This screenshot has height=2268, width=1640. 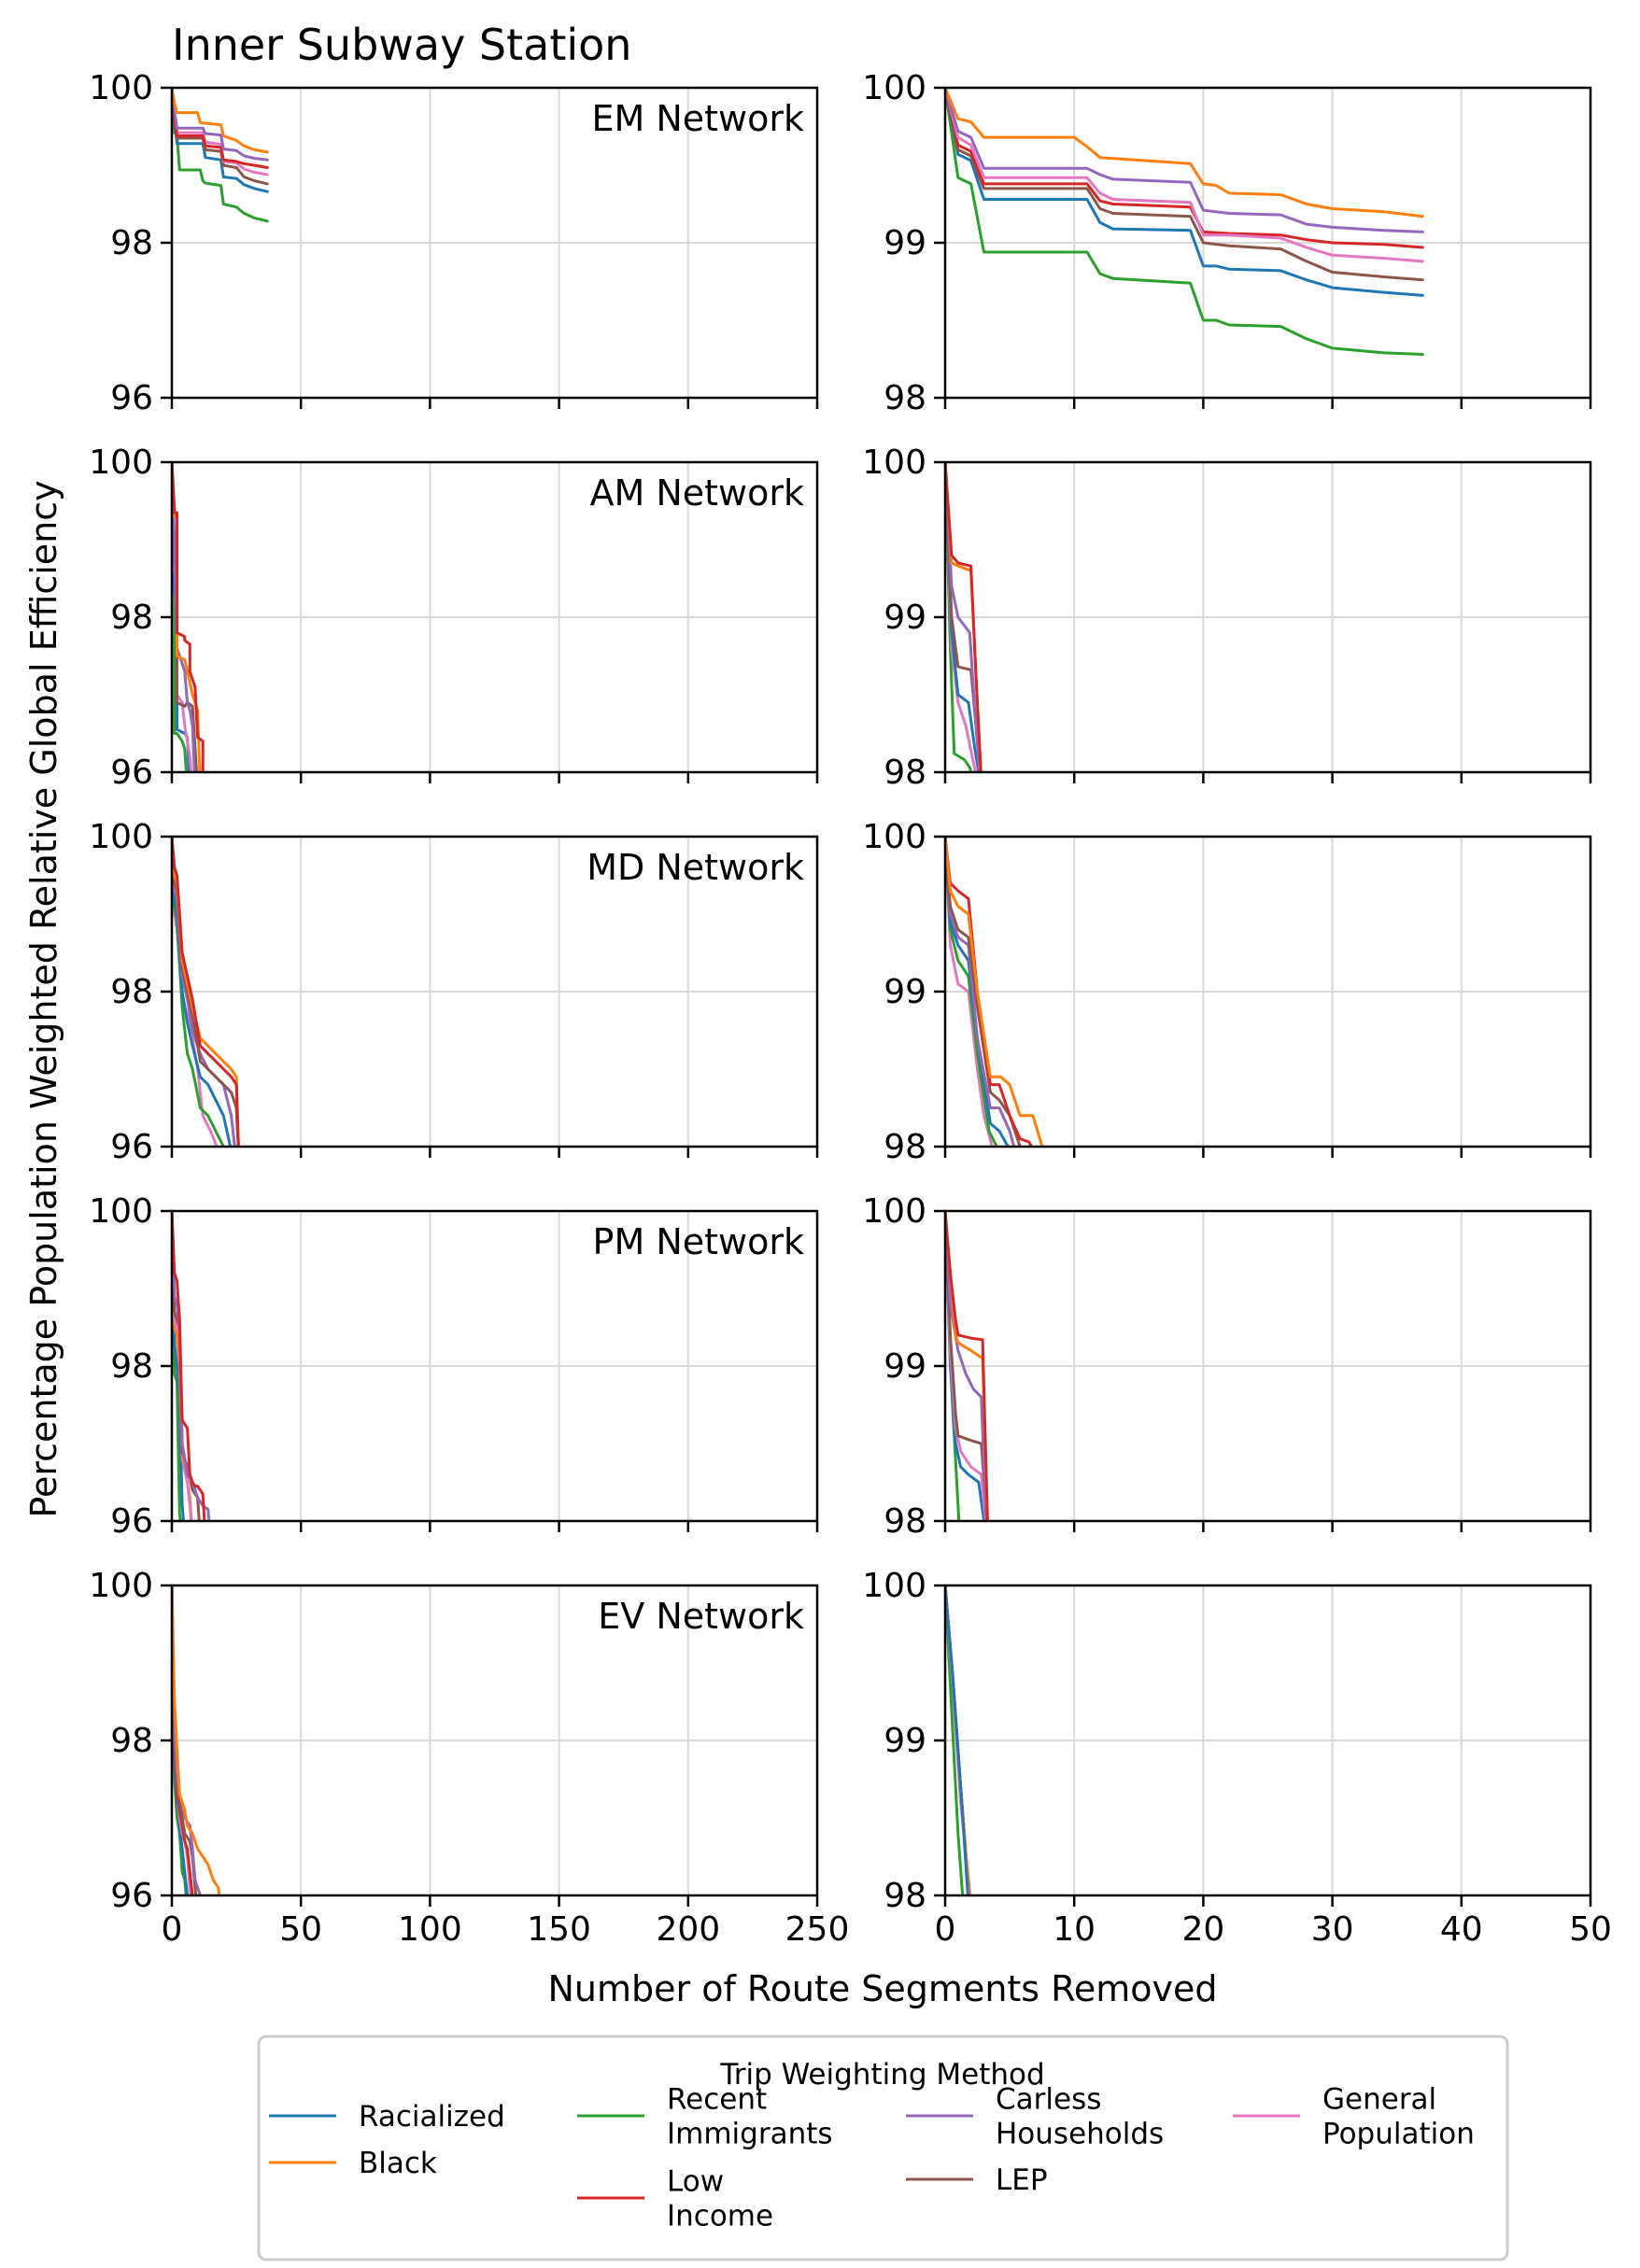 What do you see at coordinates (1202, 1930) in the screenshot?
I see `x-tick-label: 20` at bounding box center [1202, 1930].